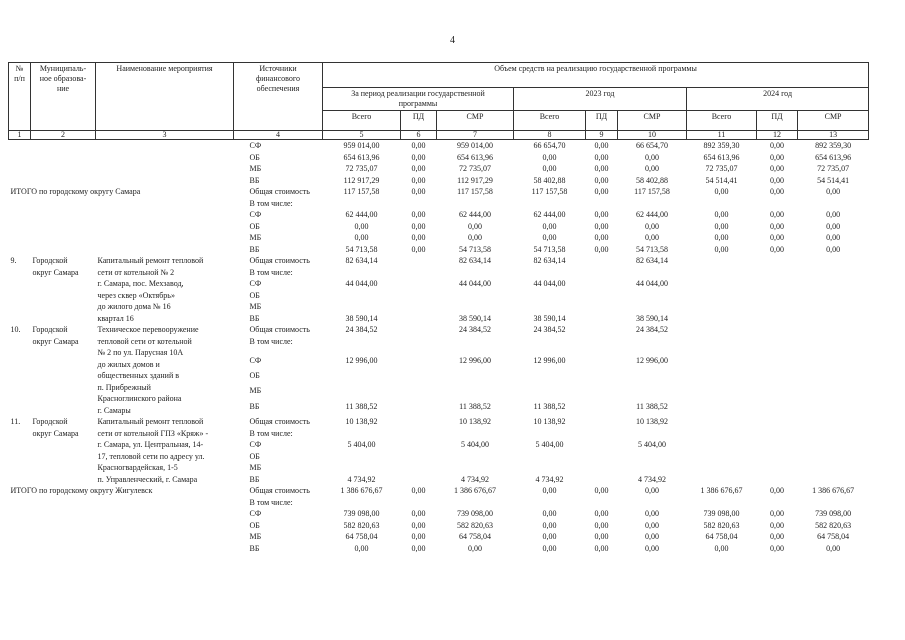 This screenshot has height=640, width=905. What do you see at coordinates (255, 444) in the screenshot?
I see `funding-source: СФ` at bounding box center [255, 444].